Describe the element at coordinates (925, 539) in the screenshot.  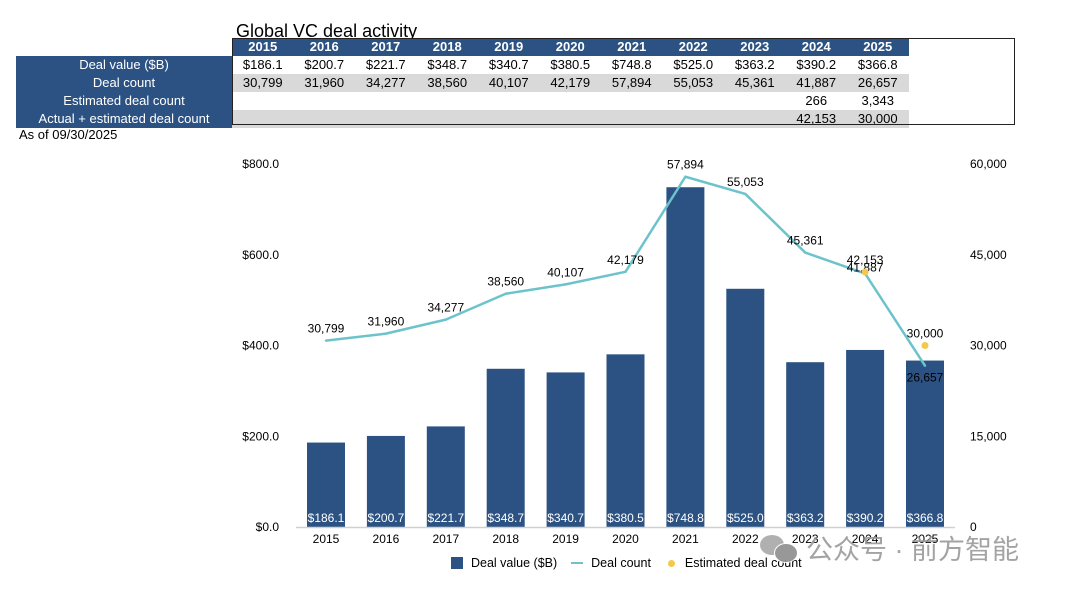
I see `x-tick-label: 2025` at that location.